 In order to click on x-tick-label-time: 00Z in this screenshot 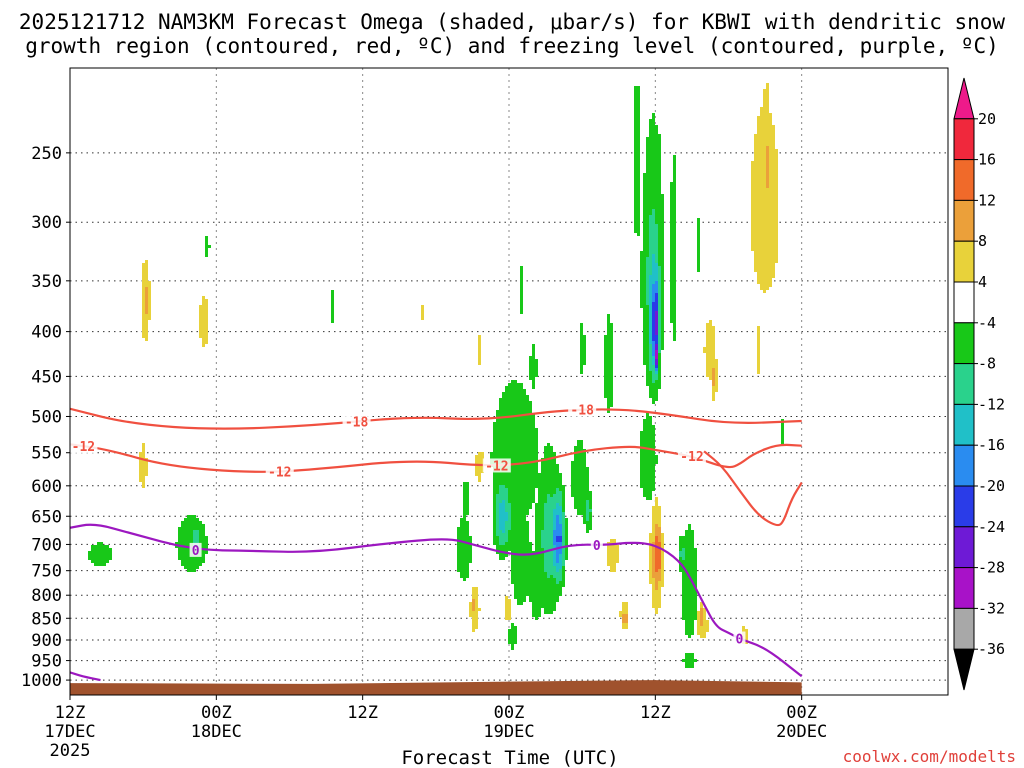, I will do `click(801, 713)`.